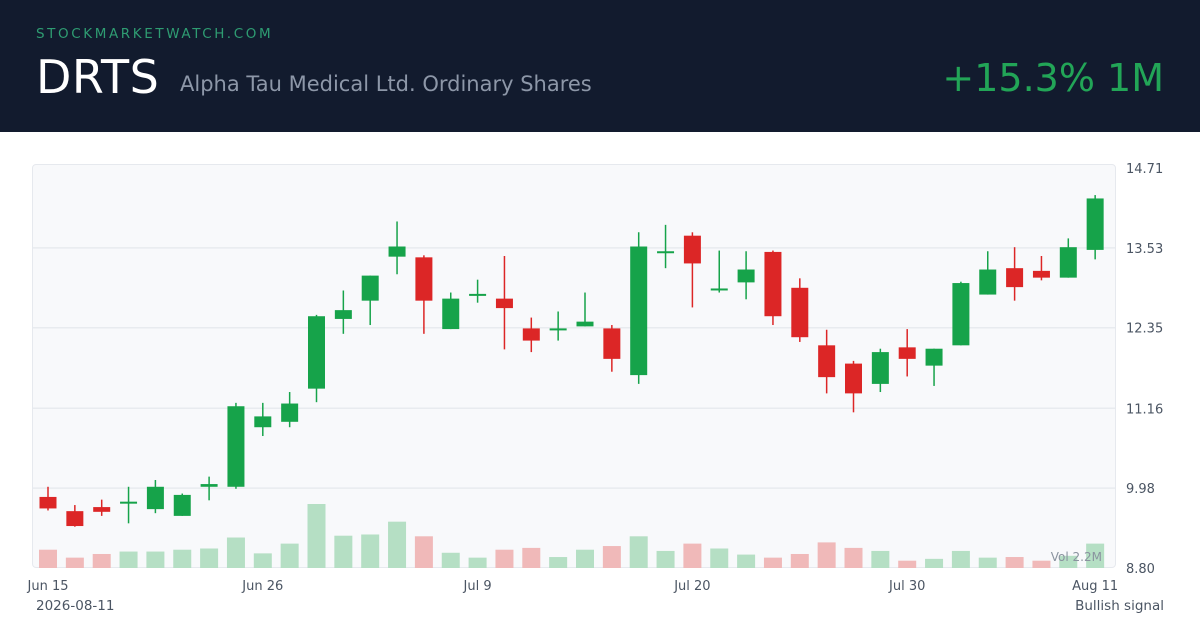  What do you see at coordinates (1140, 569) in the screenshot?
I see `y-tick-label: 8.80` at bounding box center [1140, 569].